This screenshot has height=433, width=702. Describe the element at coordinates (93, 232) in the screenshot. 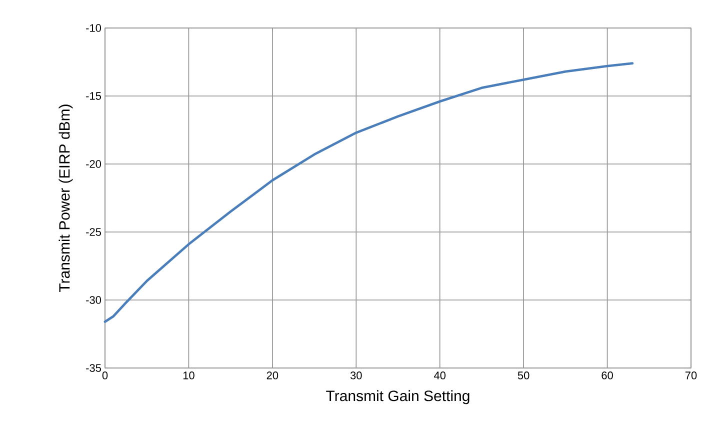

I see `y-tick-label: -25` at that location.